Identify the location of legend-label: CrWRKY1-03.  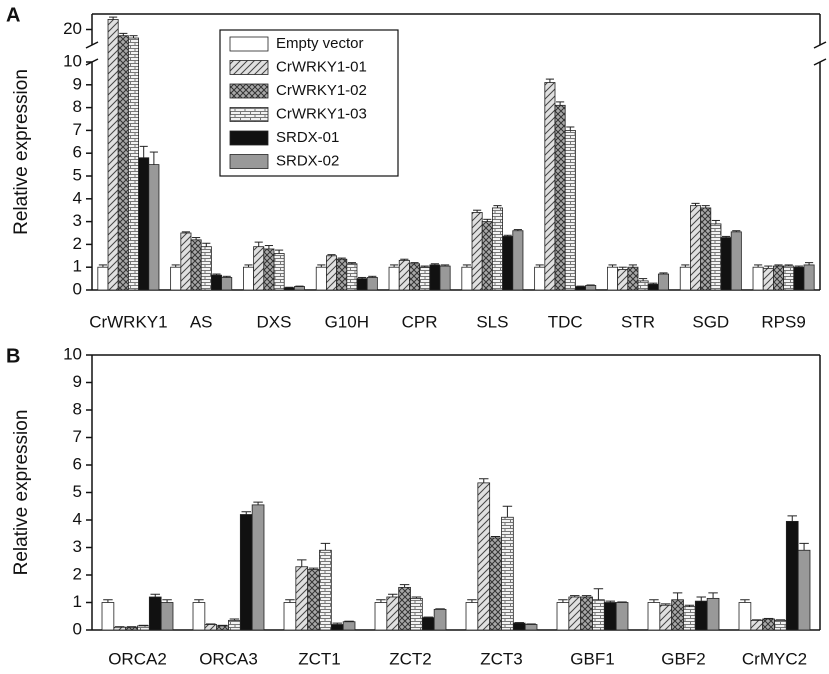
(321, 113).